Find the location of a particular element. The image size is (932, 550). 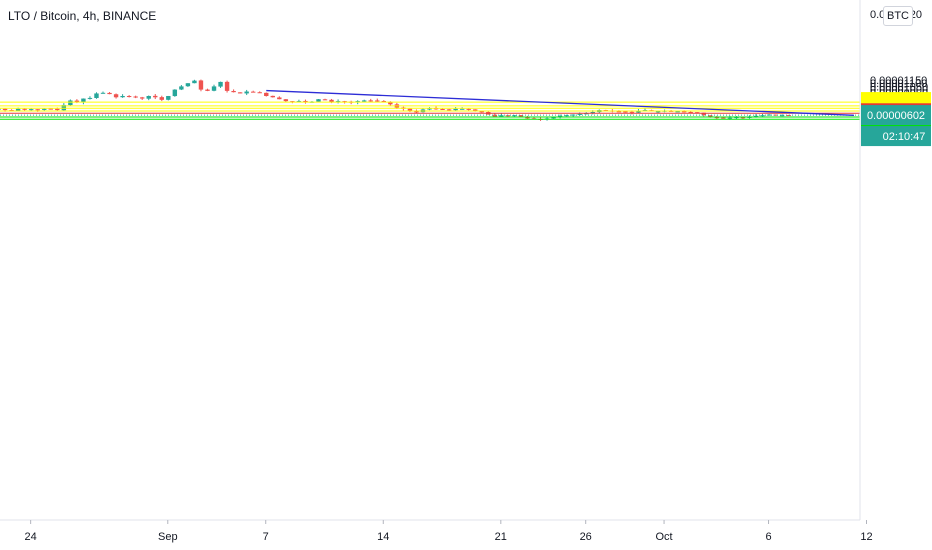

trendline-layer is located at coordinates (560, 102).